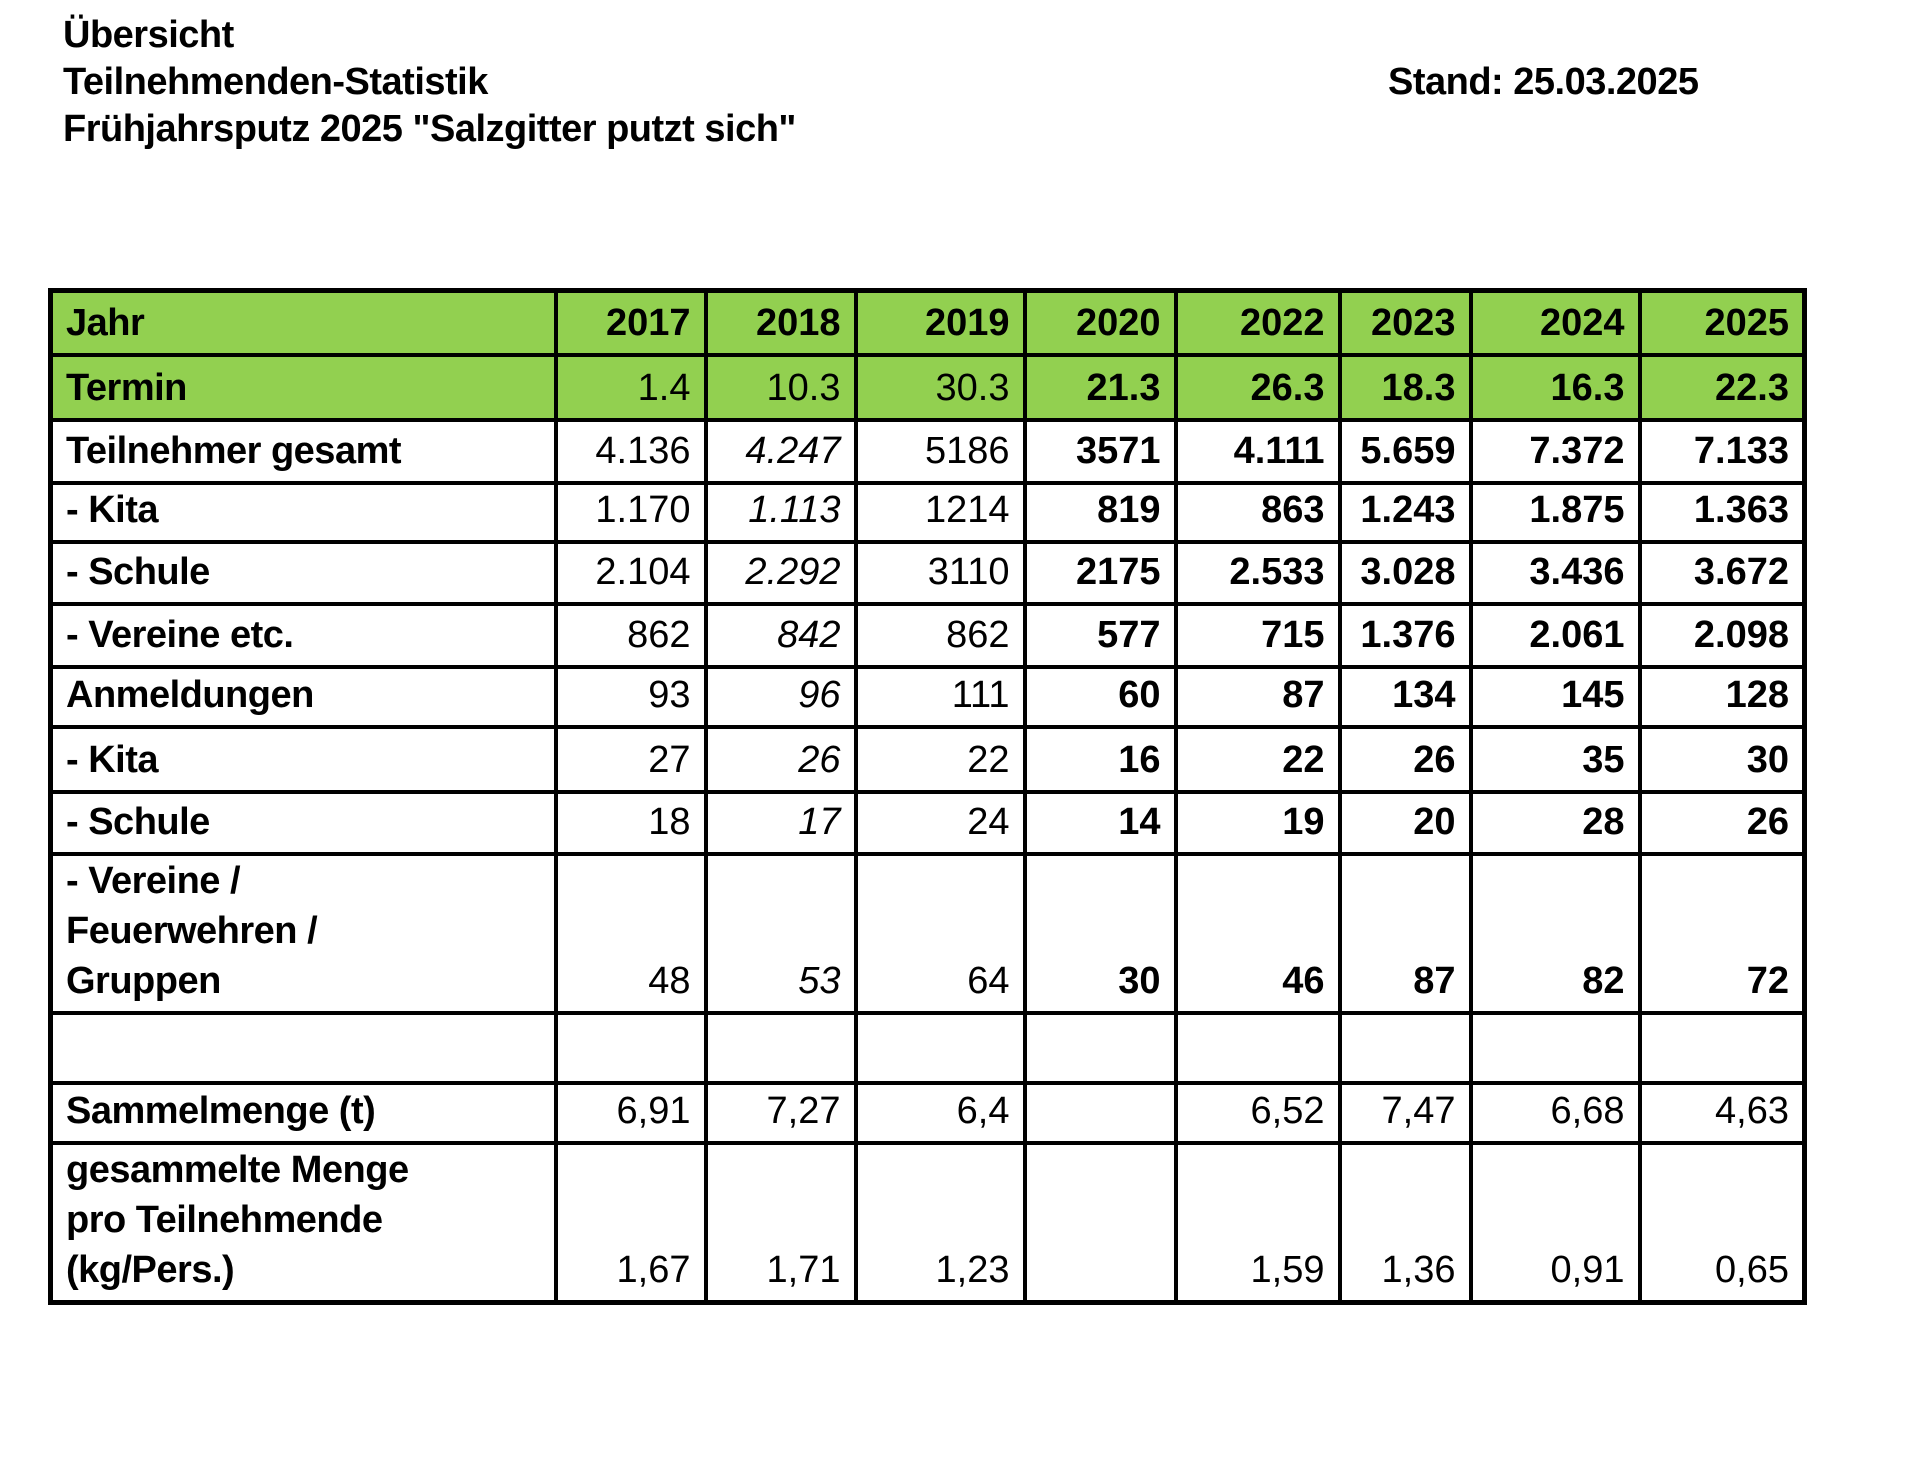 The width and height of the screenshot is (1920, 1462). Describe the element at coordinates (1257, 451) in the screenshot. I see `cell-value: 4.111` at that location.